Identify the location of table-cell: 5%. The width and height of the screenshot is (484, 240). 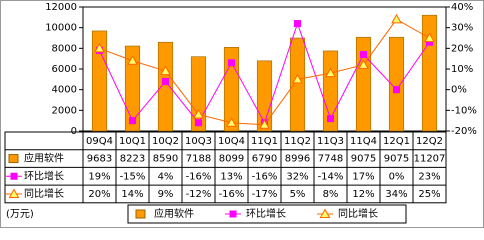
(298, 194).